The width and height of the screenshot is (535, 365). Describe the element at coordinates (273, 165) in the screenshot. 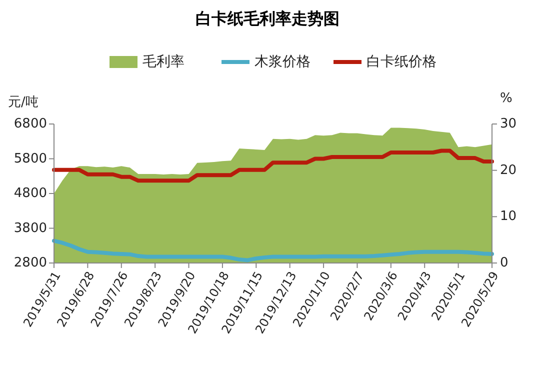

I see `line-series` at that location.